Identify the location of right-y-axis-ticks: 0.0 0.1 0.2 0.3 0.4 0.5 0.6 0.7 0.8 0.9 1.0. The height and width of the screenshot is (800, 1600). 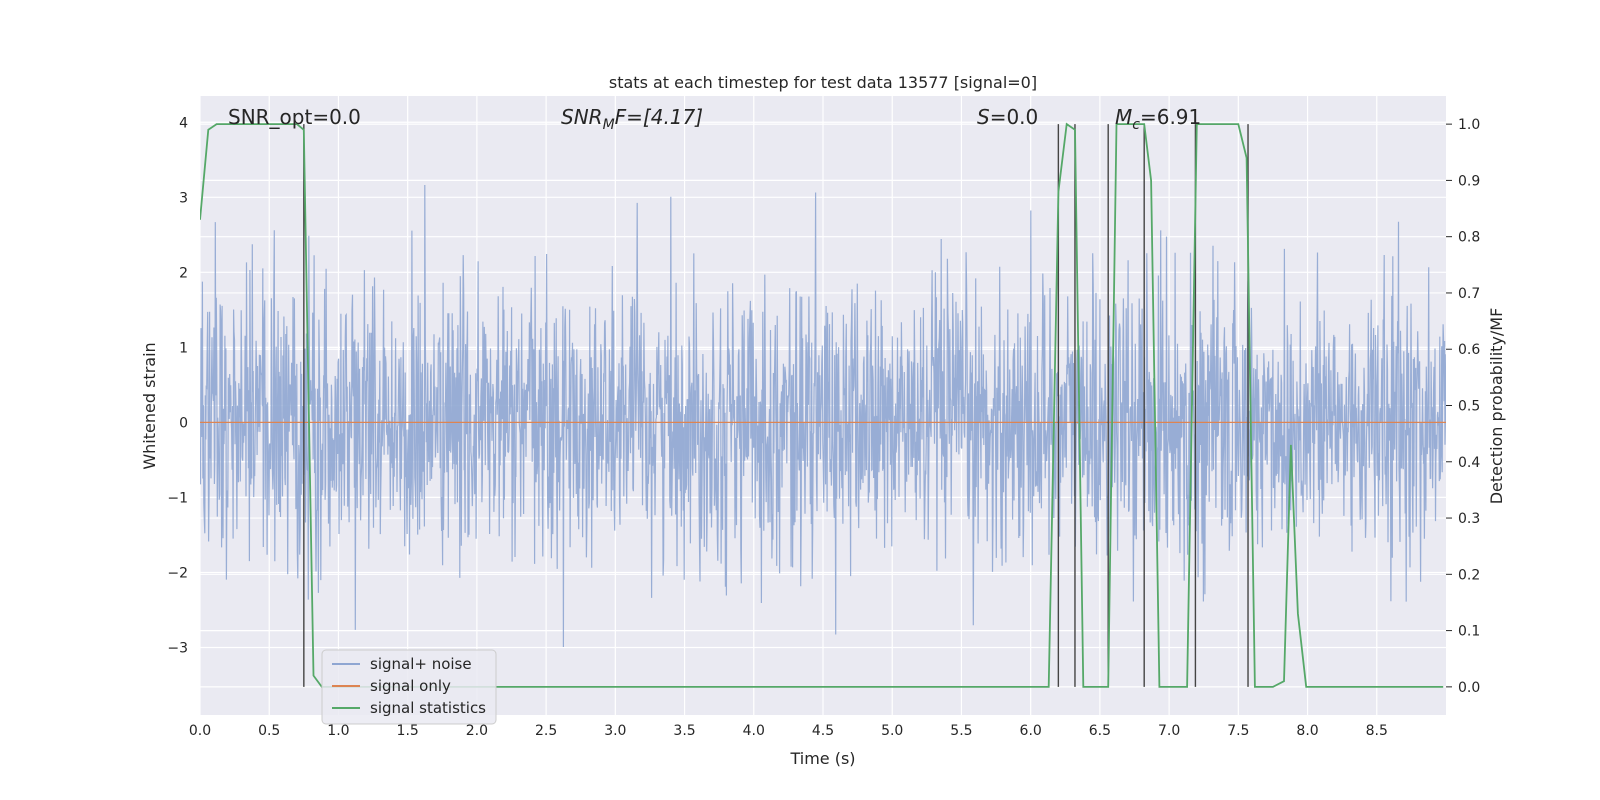
(1463, 406).